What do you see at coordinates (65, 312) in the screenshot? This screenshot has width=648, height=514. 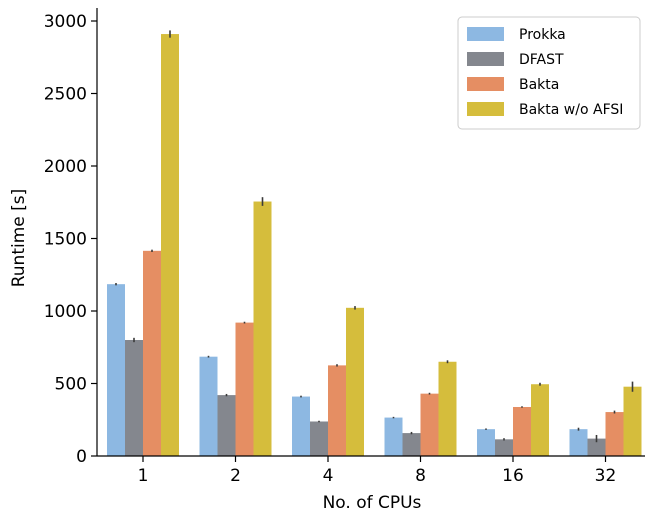 I see `y-tick-label: 1000` at bounding box center [65, 312].